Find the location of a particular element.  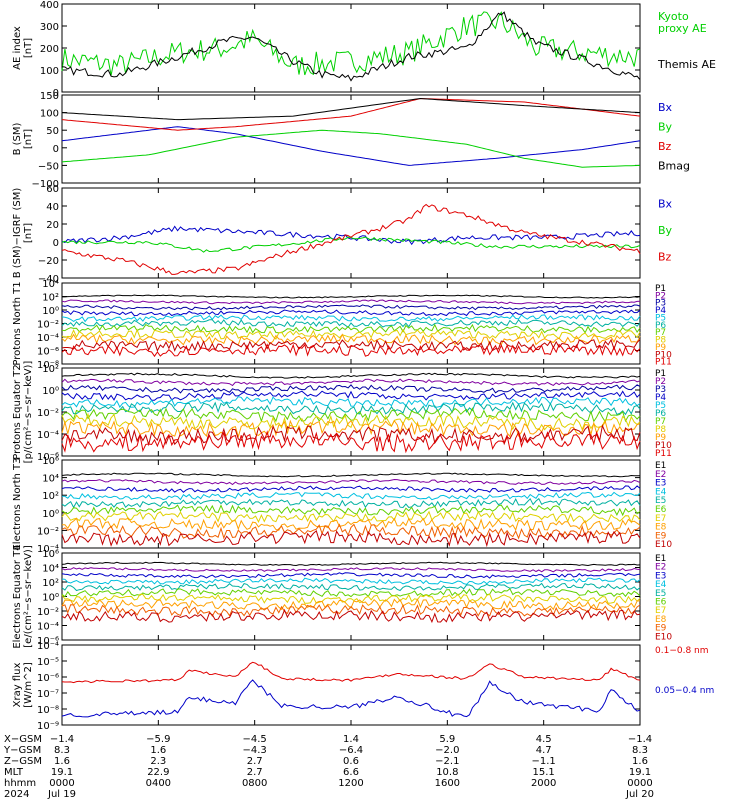

y-tick-label: 10⁰ is located at coordinates (50, 598).